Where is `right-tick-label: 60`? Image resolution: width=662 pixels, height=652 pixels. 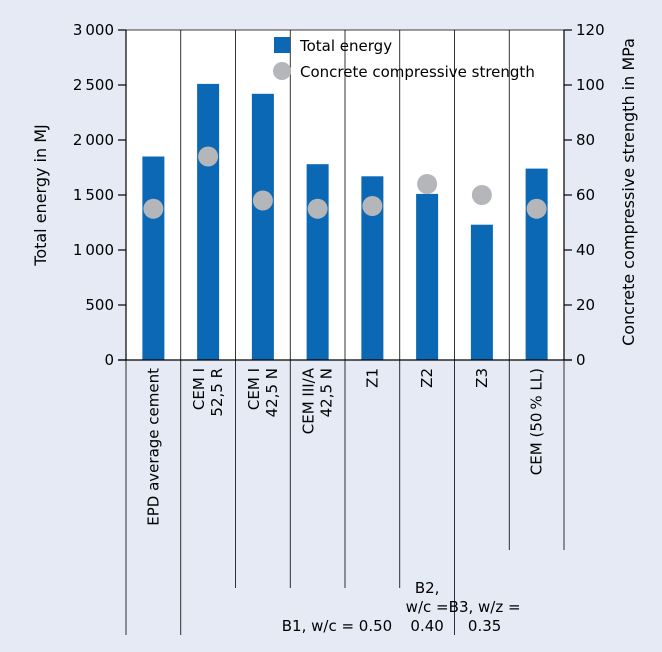 right-tick-label: 60 is located at coordinates (585, 195).